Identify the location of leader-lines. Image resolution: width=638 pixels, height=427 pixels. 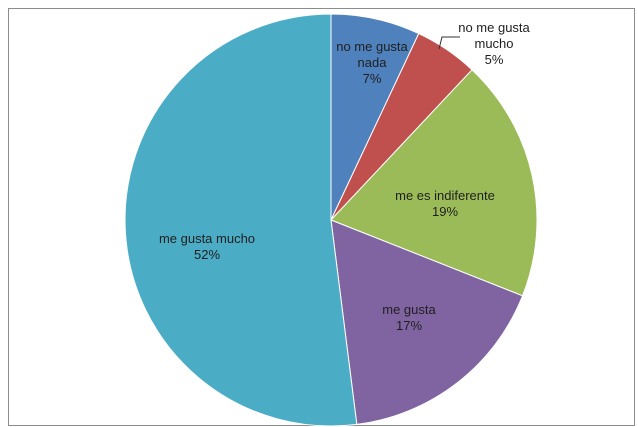
(449, 43).